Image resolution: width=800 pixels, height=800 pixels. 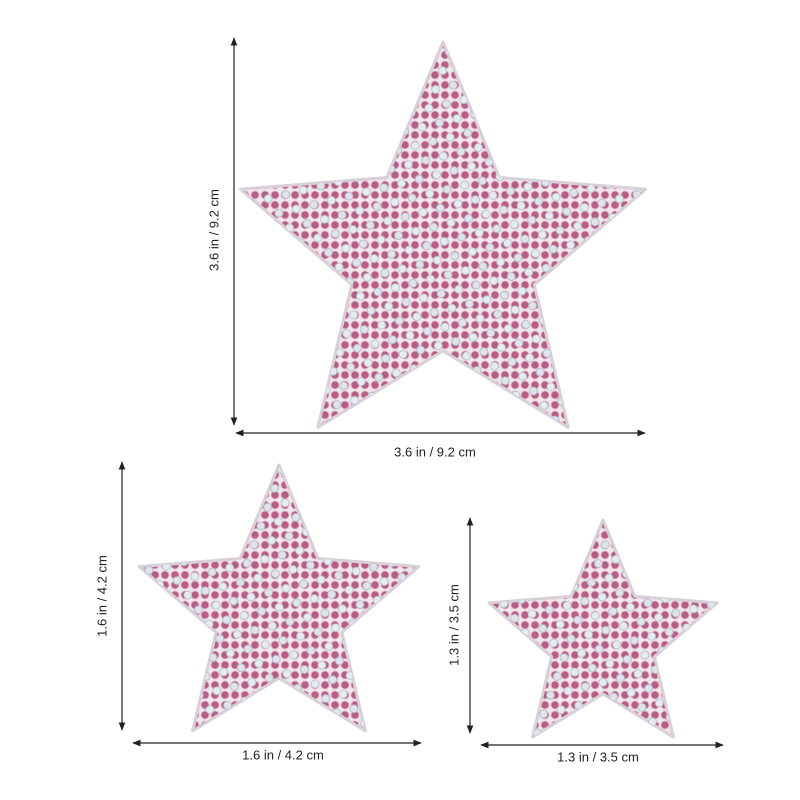 I want to click on width-label: 1.6 in / 4.2 cm, so click(x=283, y=754).